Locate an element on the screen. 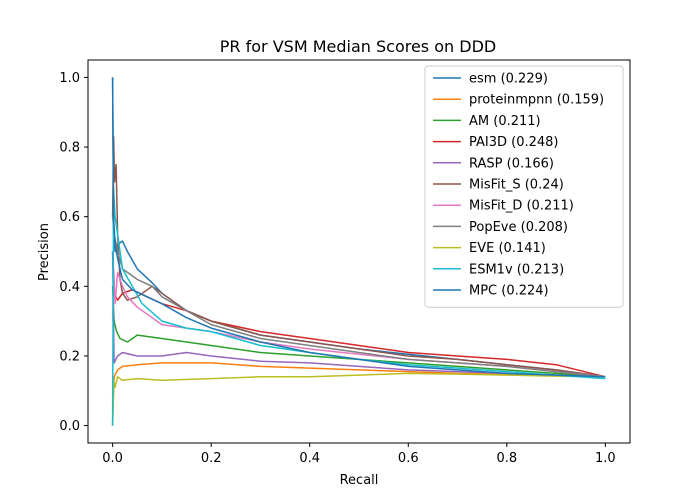 Image resolution: width=700 pixels, height=500 pixels. legend-box is located at coordinates (524, 186).